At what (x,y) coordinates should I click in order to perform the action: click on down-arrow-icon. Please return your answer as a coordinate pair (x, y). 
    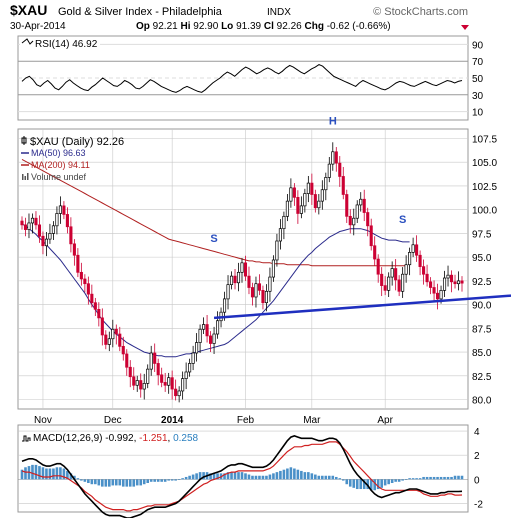
    Looking at the image, I should click on (465, 27).